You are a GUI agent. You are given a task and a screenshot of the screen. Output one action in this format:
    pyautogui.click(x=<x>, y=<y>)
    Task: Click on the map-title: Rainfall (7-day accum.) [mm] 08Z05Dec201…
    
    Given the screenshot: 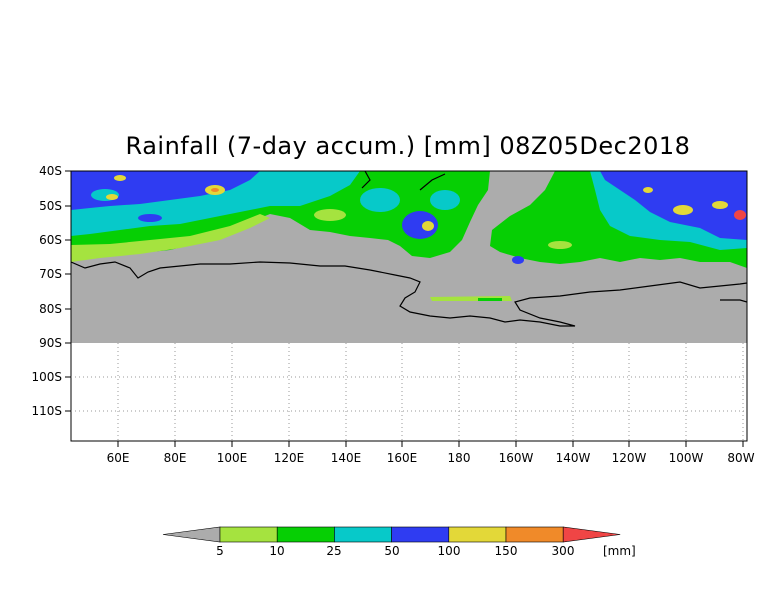 What is the action you would take?
    pyautogui.click(x=408, y=146)
    